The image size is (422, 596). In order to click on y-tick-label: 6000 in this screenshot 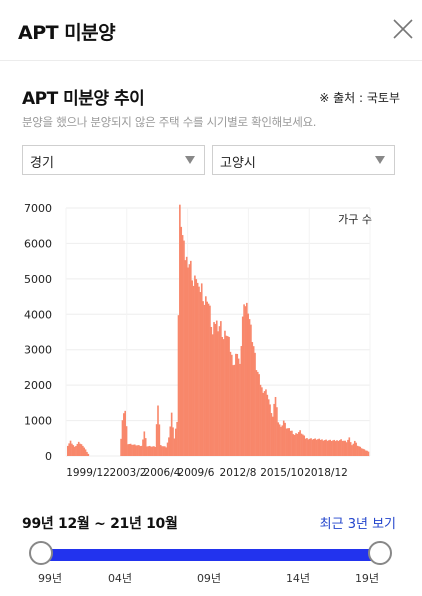, I will do `click(38, 243)`.